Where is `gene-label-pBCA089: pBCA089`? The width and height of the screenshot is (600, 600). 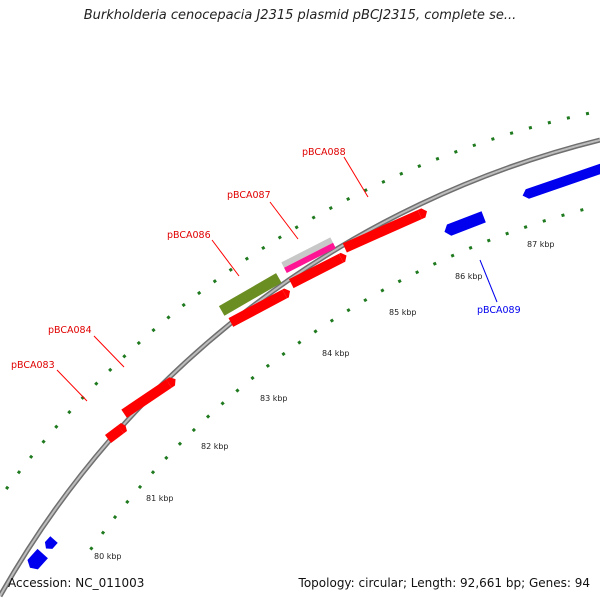
gene-label-pBCA089: pBCA089 is located at coordinates (499, 310).